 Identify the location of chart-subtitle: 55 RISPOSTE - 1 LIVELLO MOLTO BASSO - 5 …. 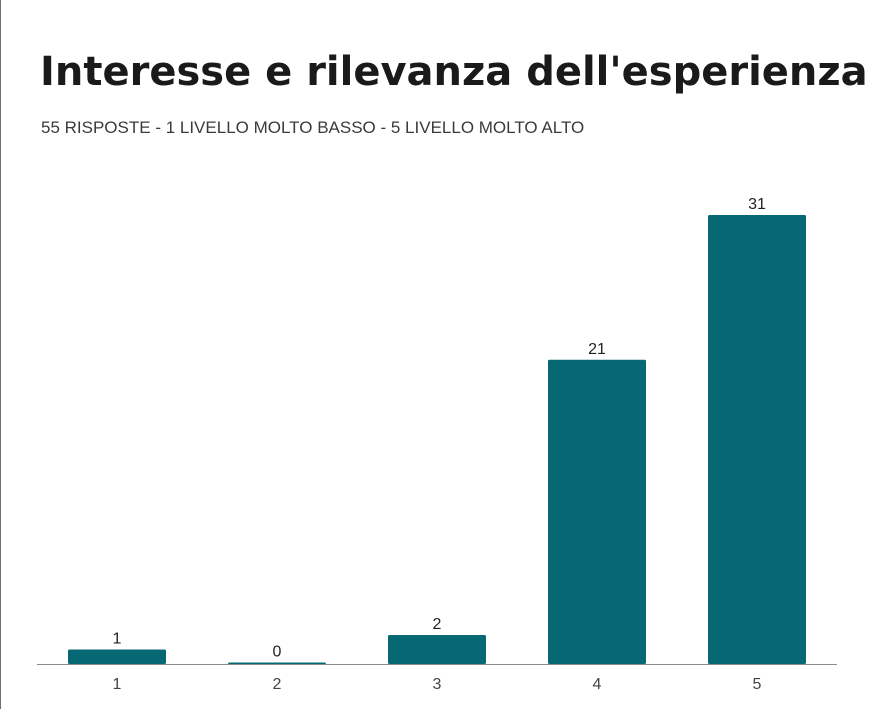
(313, 127).